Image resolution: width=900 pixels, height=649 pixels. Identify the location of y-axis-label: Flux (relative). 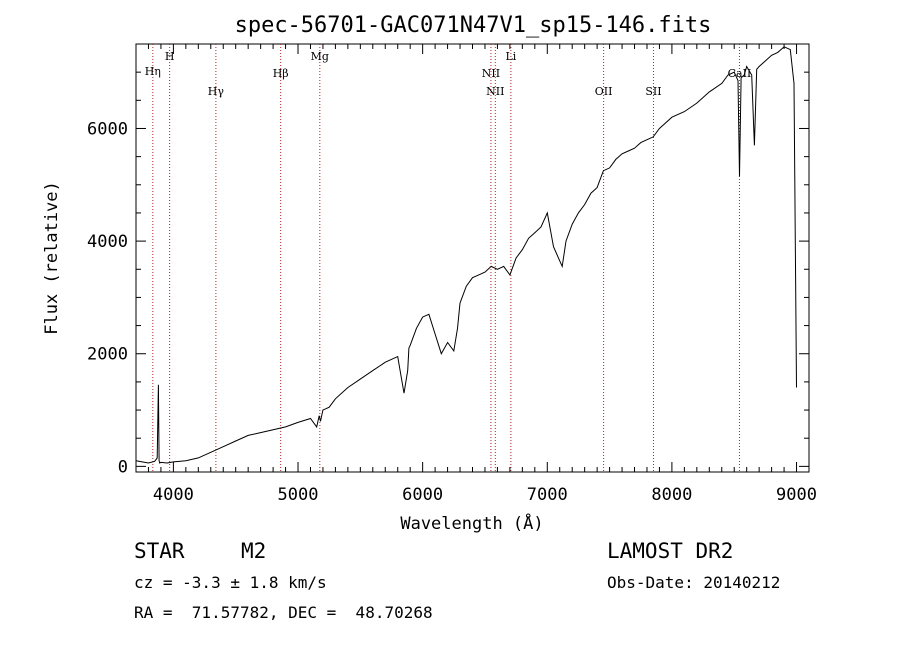
(52, 258).